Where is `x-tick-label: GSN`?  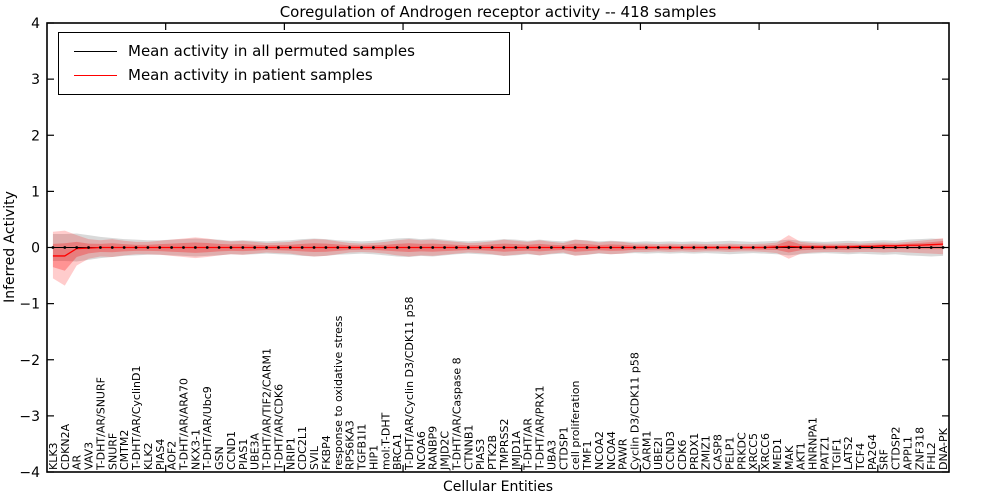 x-tick-label: GSN is located at coordinates (219, 458).